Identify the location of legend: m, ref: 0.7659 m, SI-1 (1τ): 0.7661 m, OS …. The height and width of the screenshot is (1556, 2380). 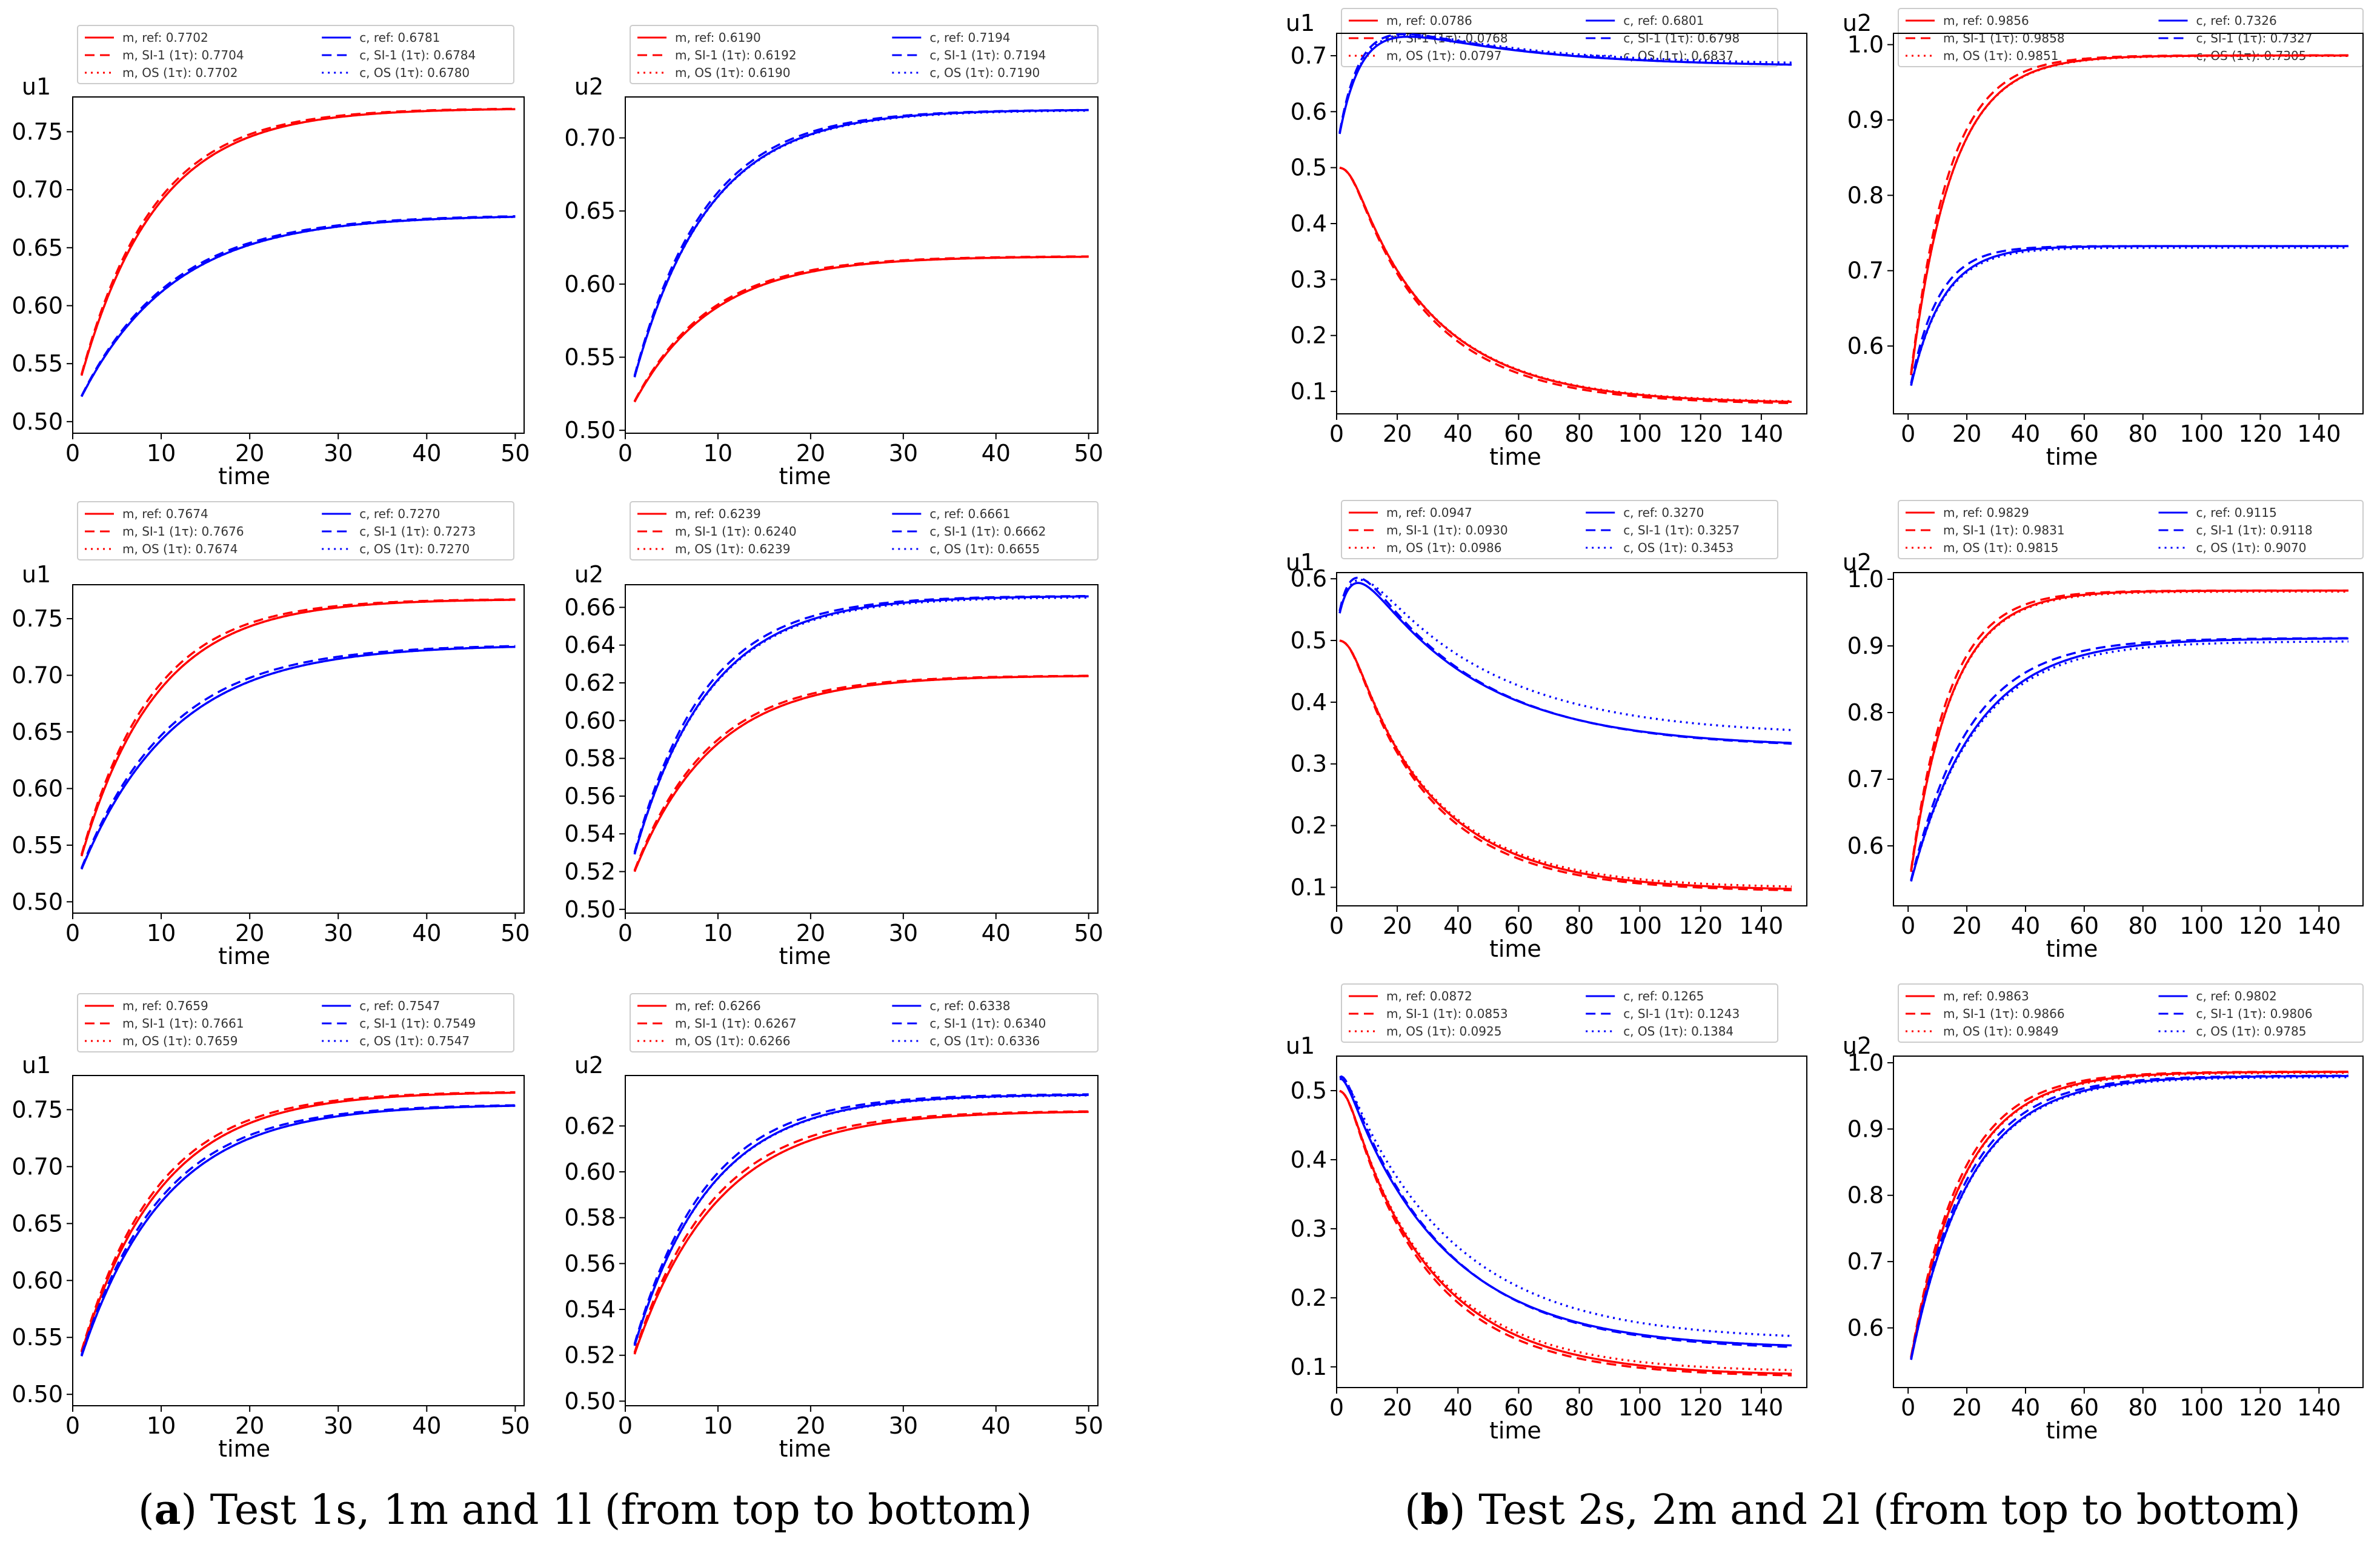
(295, 1023).